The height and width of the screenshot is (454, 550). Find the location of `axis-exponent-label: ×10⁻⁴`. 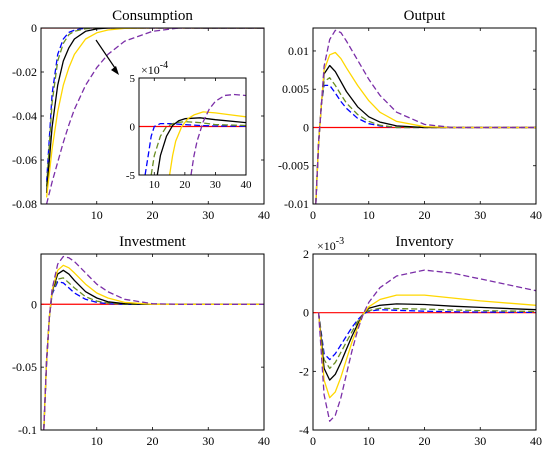

axis-exponent-label: ×10⁻⁴ is located at coordinates (154, 68).